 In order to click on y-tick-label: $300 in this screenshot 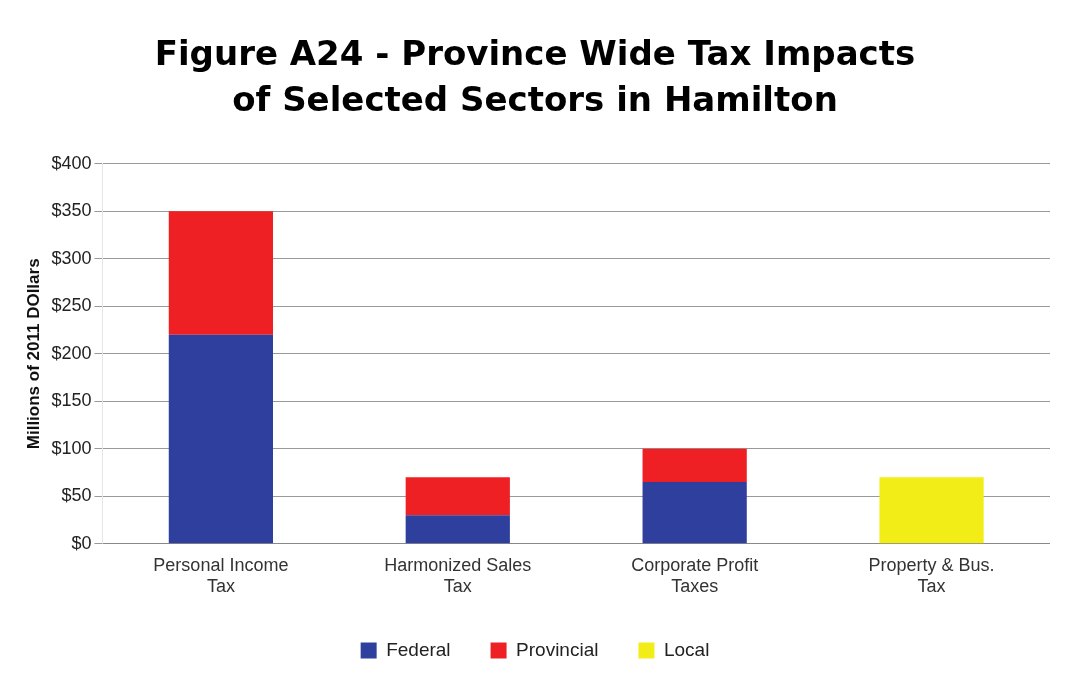, I will do `click(71, 257)`.